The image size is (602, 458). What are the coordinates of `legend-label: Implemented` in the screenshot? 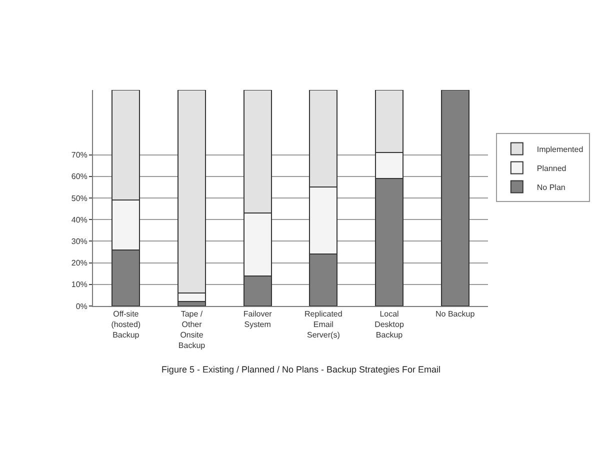 It's located at (560, 149).